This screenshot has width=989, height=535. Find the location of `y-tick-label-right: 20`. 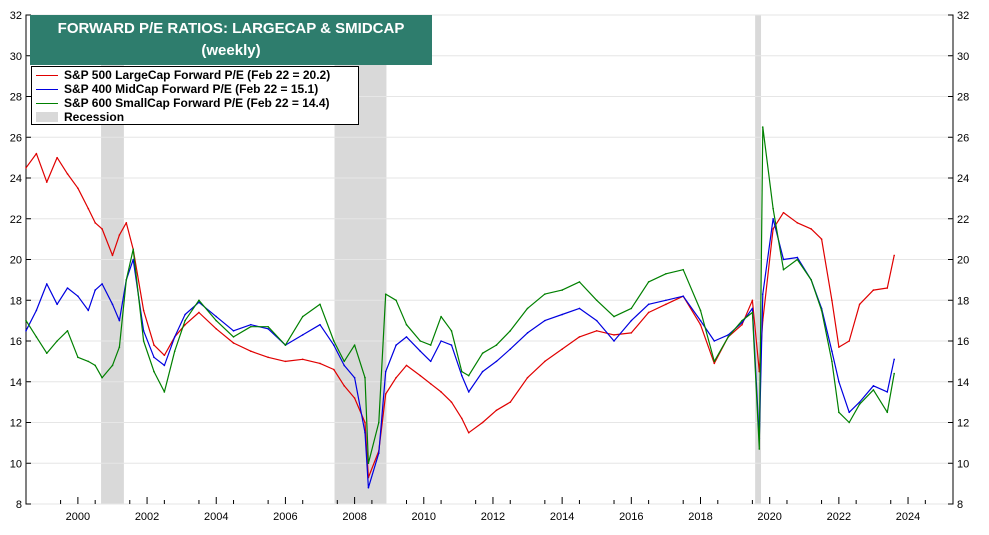

y-tick-label-right: 20 is located at coordinates (963, 261).